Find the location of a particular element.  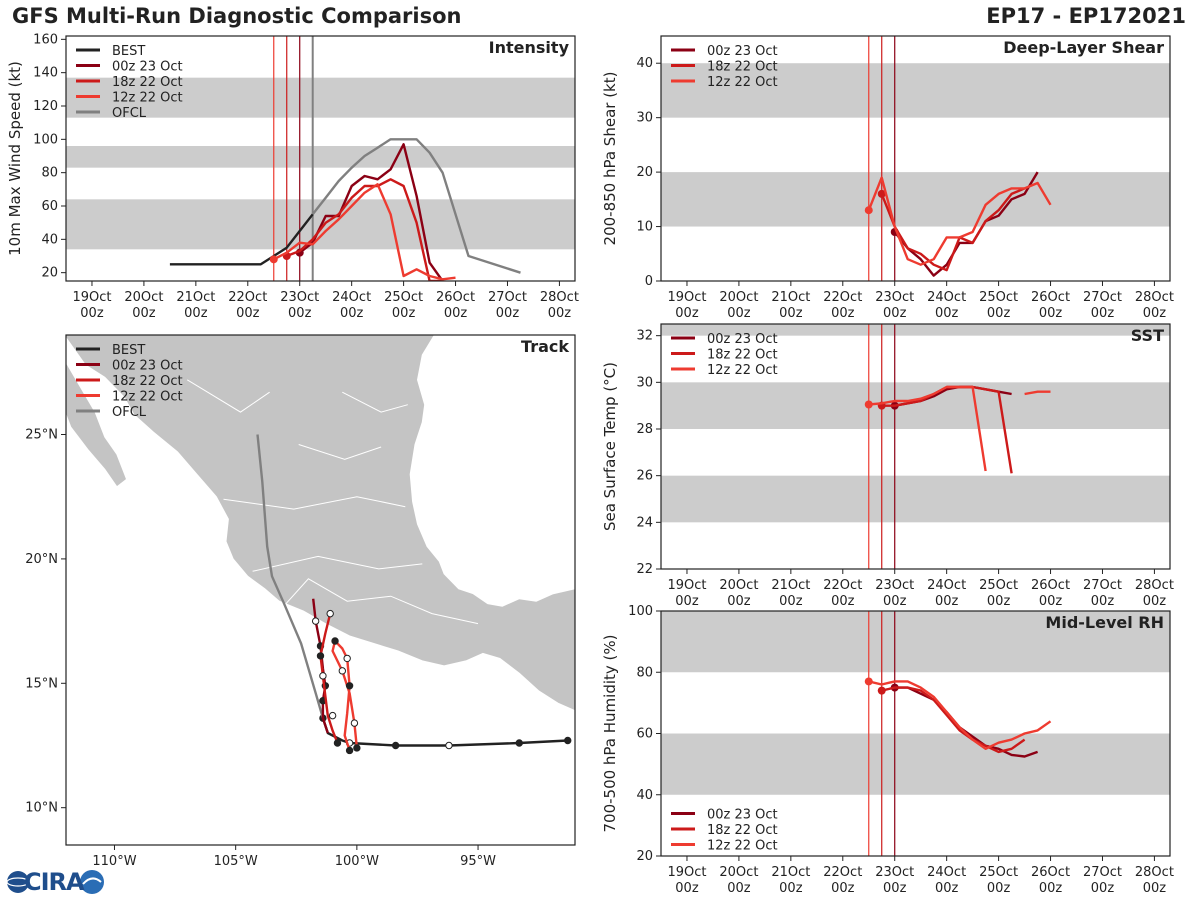

x-tick-label: 100°W is located at coordinates (357, 861).